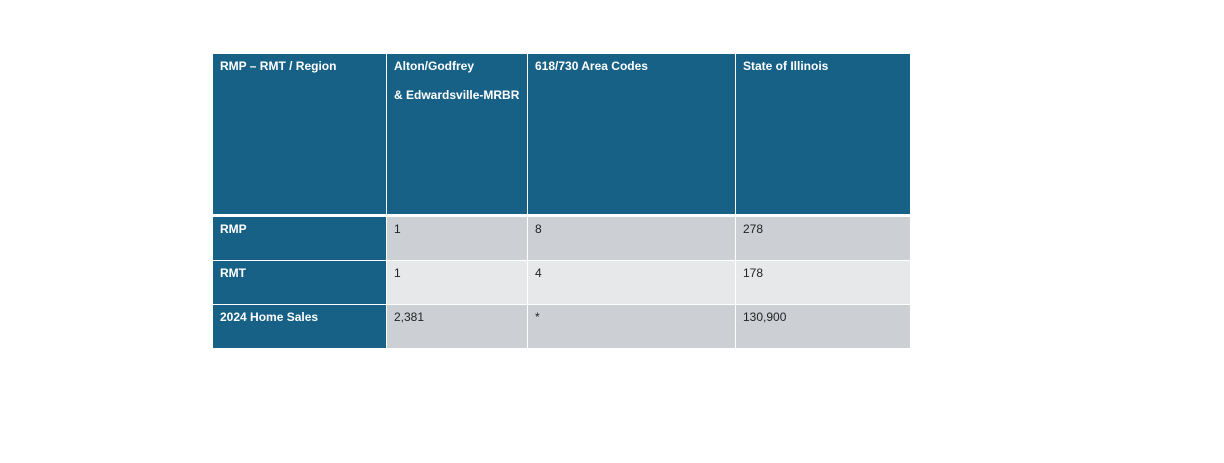  I want to click on header-cell-text: State of Illinois, so click(786, 66).